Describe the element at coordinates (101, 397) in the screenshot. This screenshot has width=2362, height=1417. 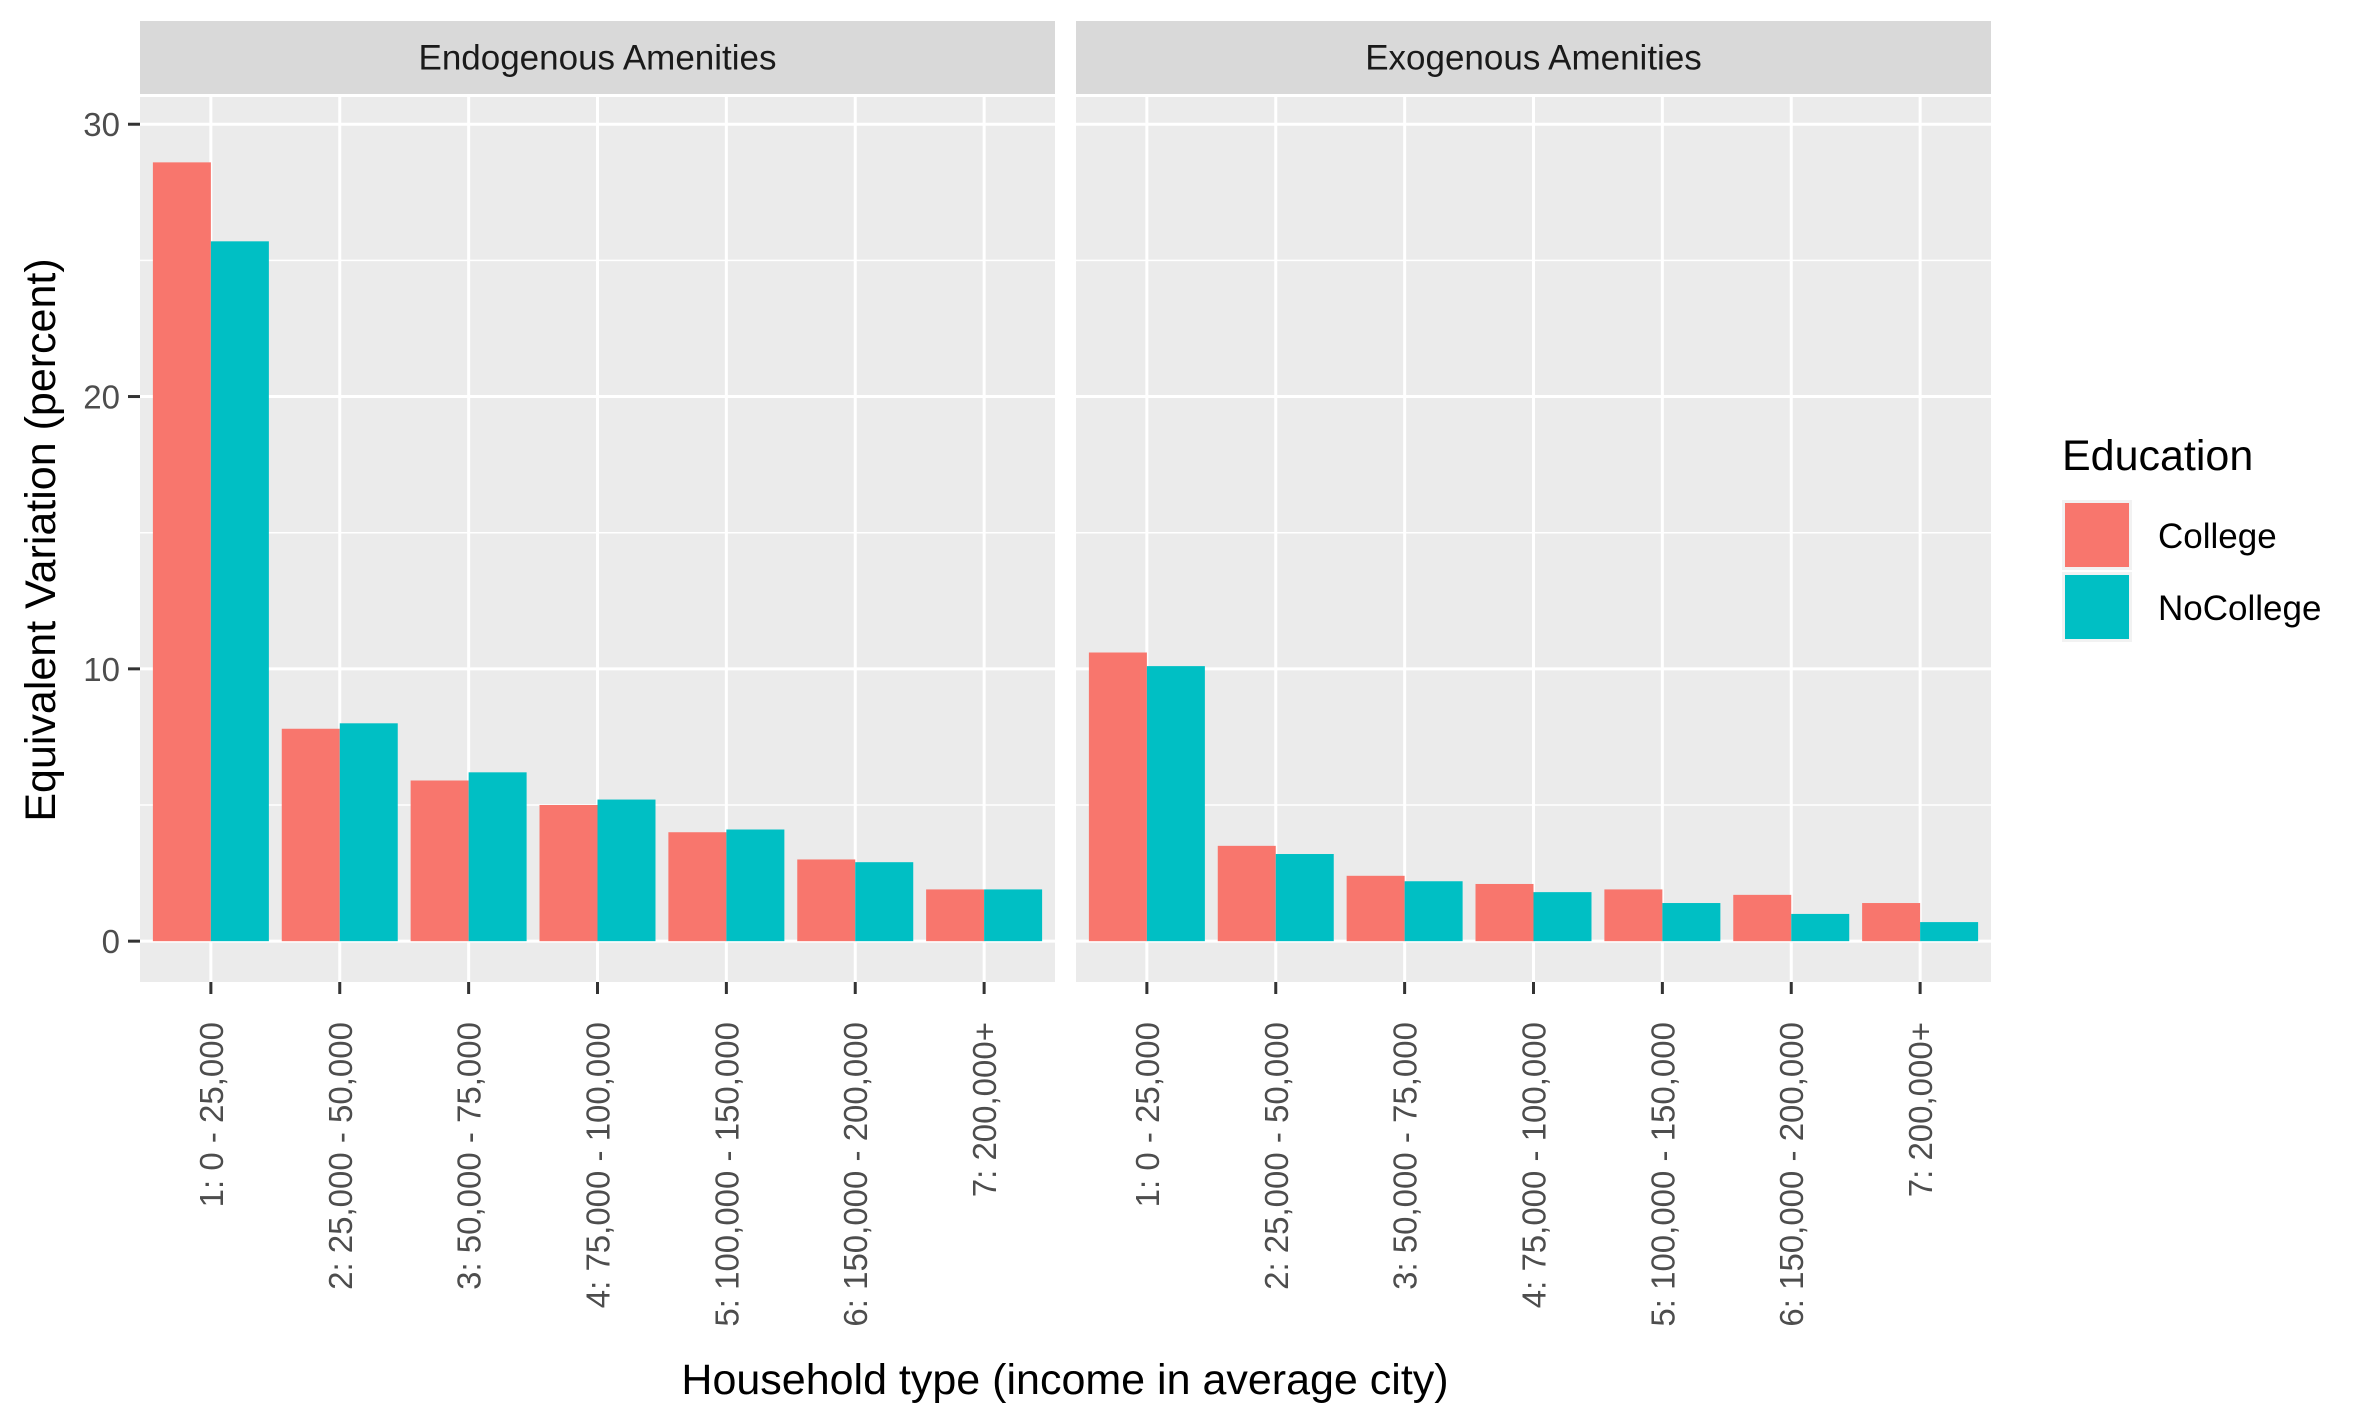
I see `y-tick-label: 20` at that location.